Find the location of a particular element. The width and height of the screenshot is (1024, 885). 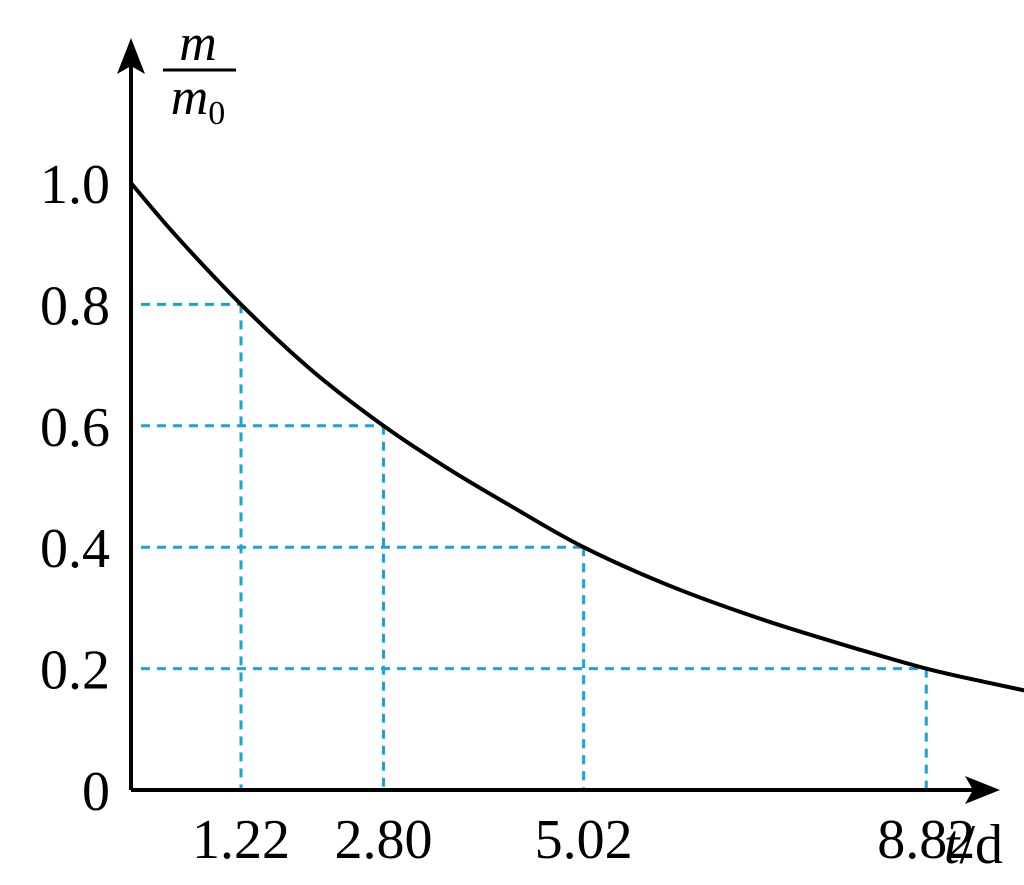

x-tick-label: 2.80 is located at coordinates (383, 840).